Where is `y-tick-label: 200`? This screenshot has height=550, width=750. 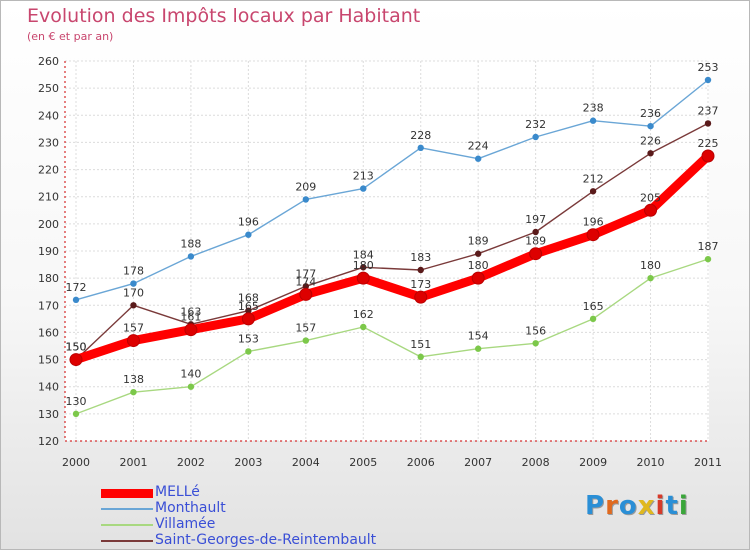 y-tick-label: 200 is located at coordinates (48, 224).